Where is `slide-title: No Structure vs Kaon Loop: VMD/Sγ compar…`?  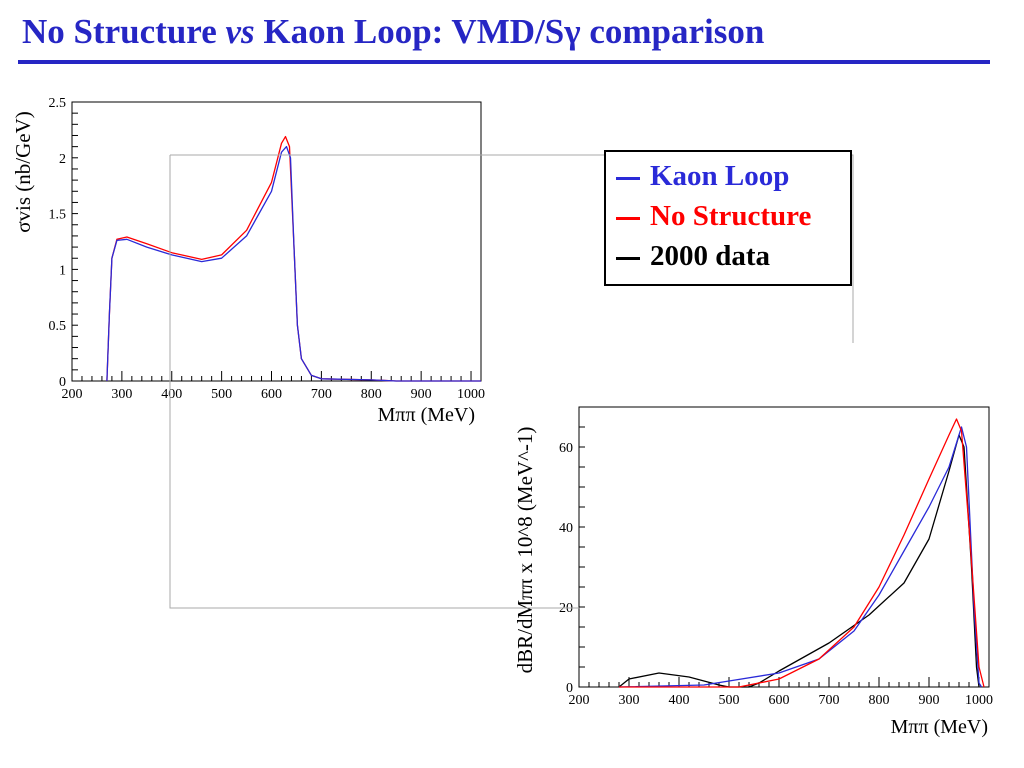
slide-title: No Structure vs Kaon Loop: VMD/Sγ compar… is located at coordinates (393, 32).